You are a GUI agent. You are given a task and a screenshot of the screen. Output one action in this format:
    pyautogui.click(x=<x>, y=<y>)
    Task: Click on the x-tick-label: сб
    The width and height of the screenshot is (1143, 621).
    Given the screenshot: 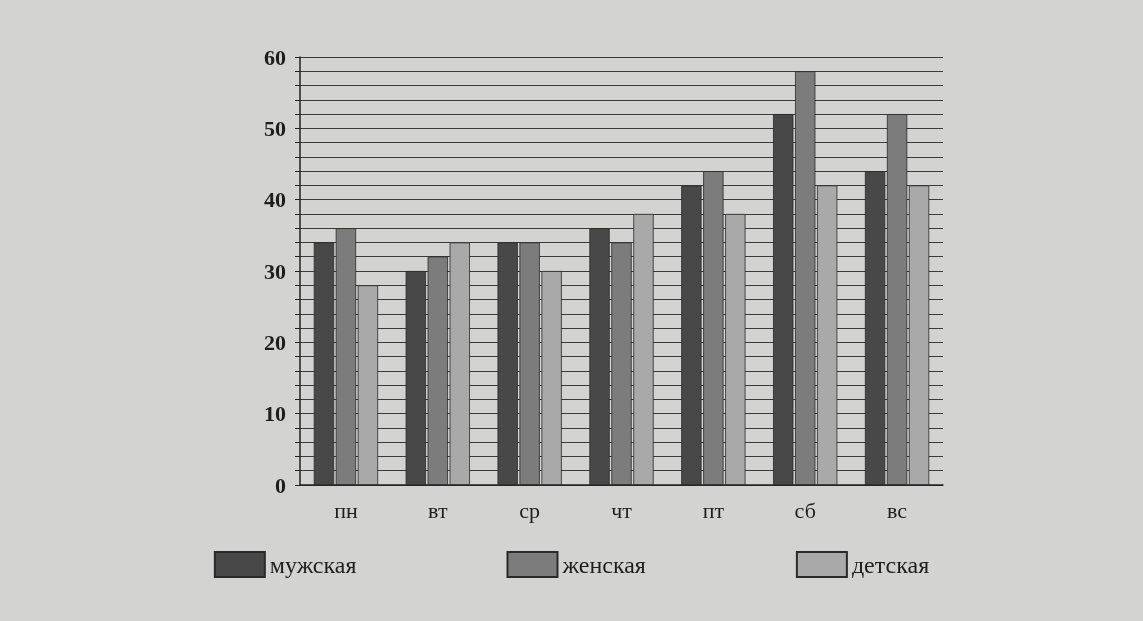 What is the action you would take?
    pyautogui.click(x=805, y=510)
    